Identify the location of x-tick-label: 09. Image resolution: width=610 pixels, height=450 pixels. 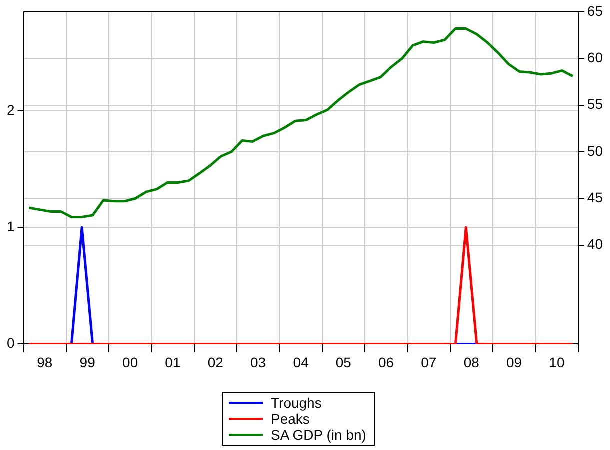
(514, 362).